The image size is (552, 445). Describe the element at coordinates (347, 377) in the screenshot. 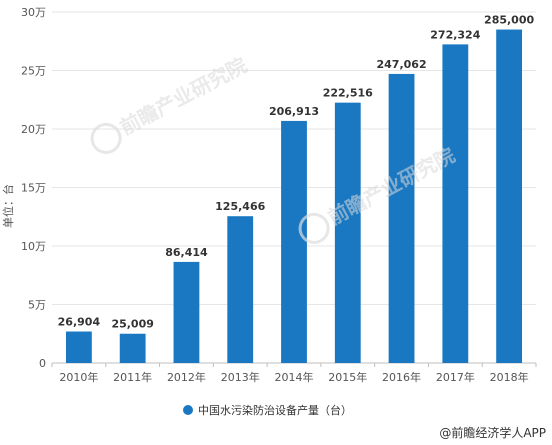

I see `x-tick-label: 2015年` at that location.